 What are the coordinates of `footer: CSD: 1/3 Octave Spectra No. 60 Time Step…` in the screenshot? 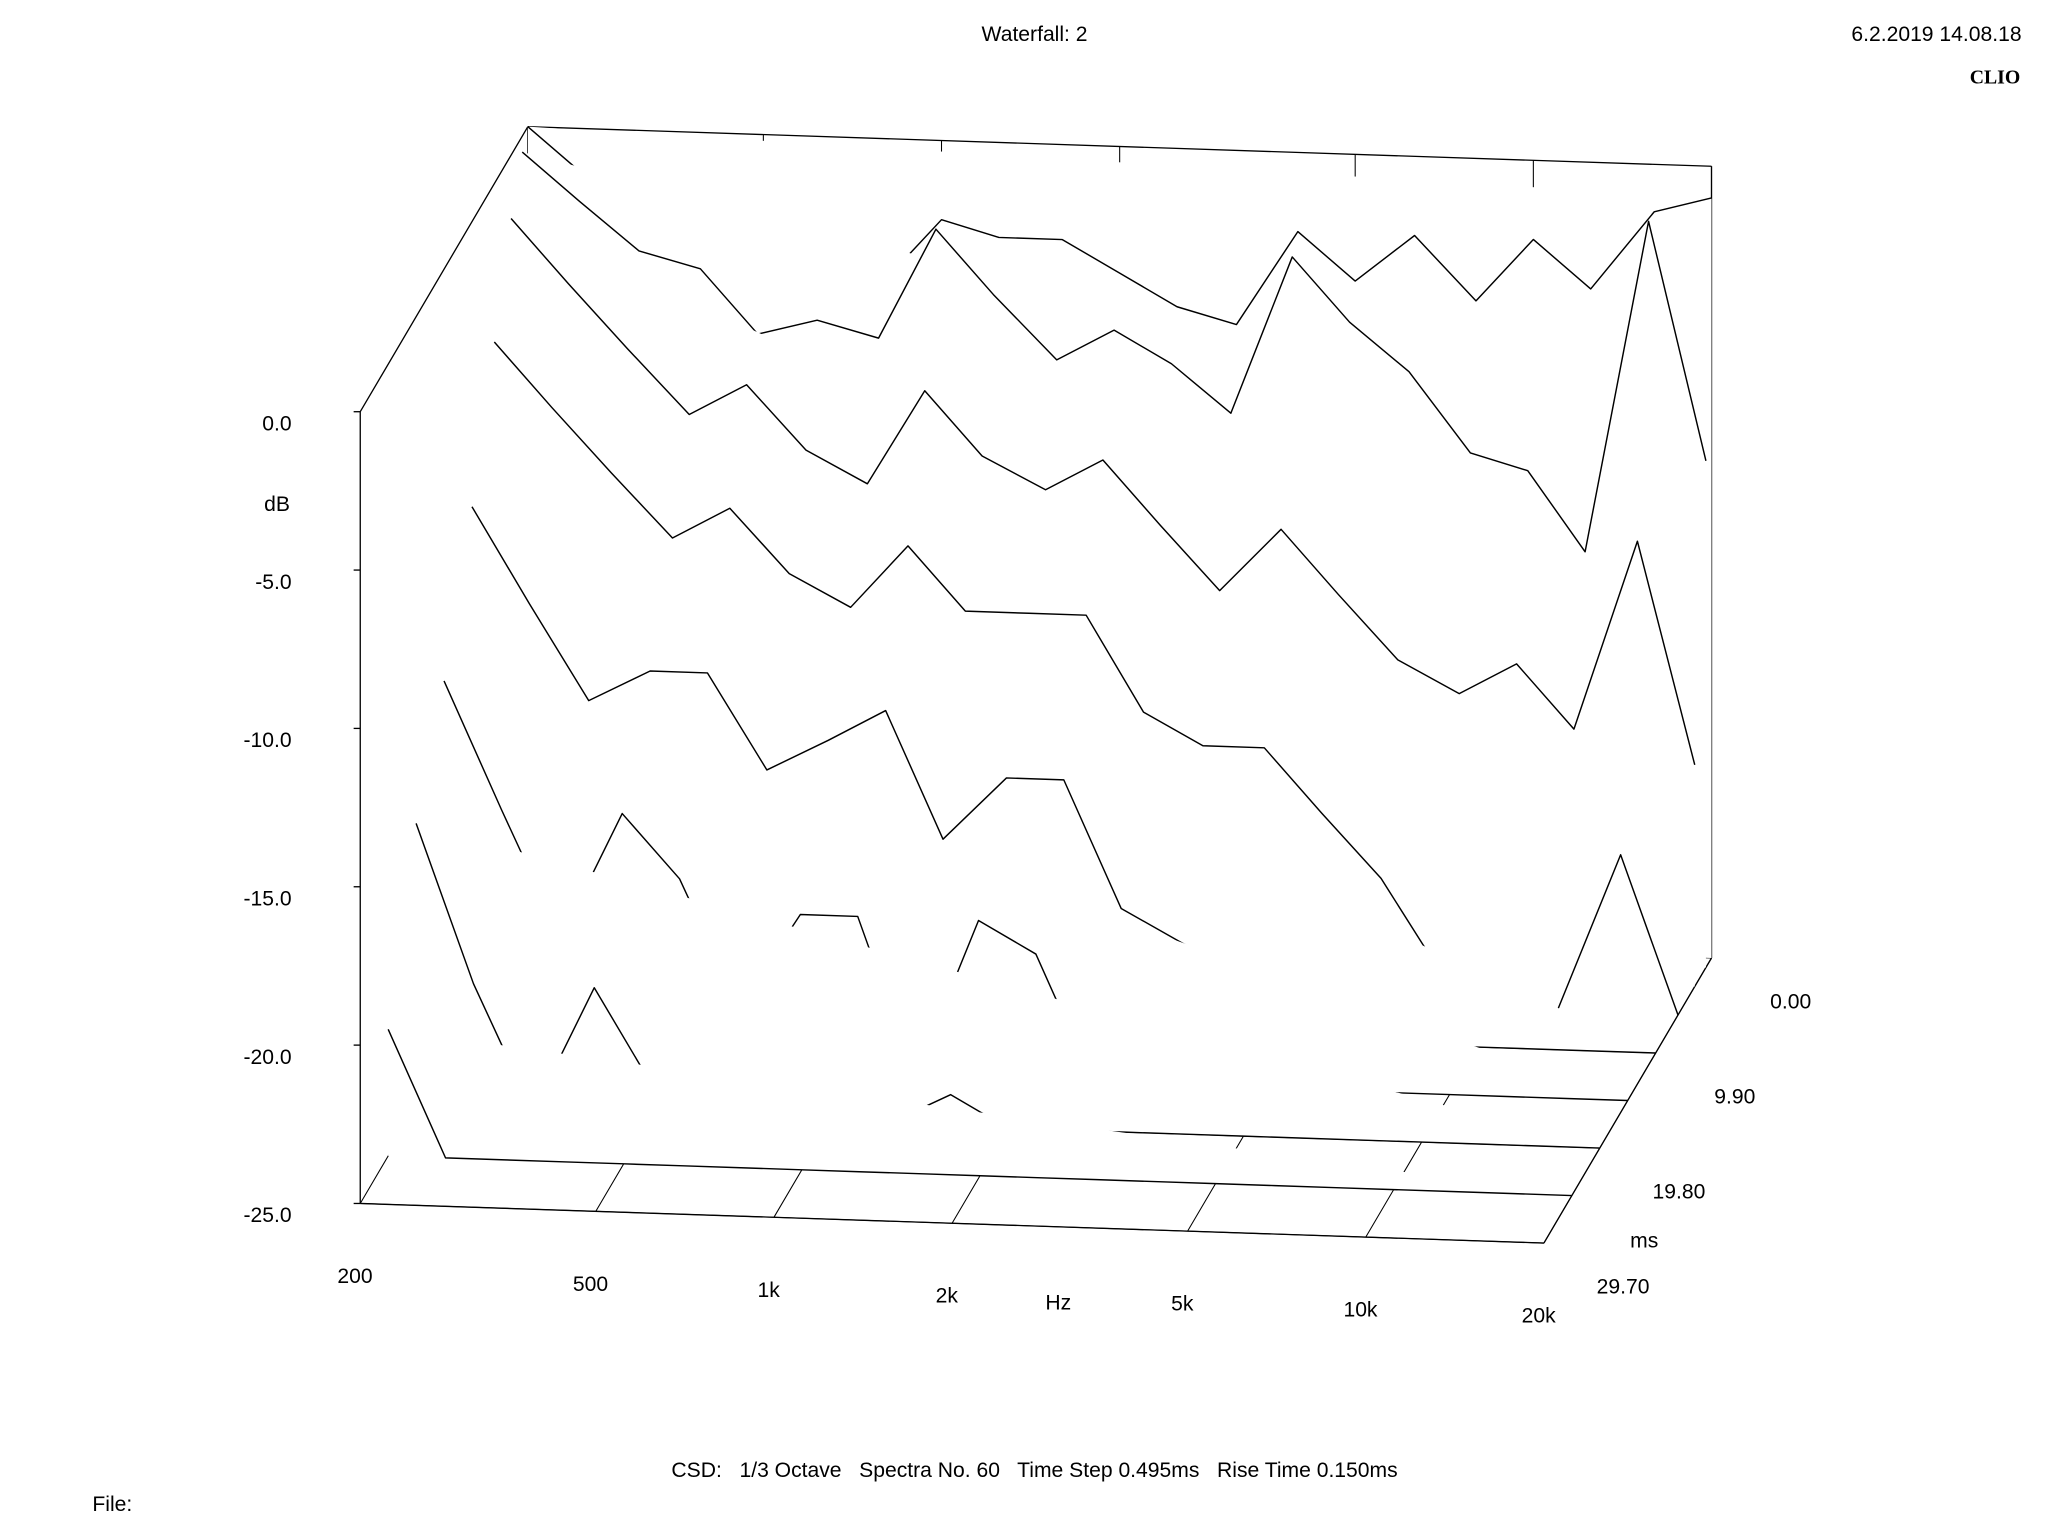 It's located at (1034, 1470).